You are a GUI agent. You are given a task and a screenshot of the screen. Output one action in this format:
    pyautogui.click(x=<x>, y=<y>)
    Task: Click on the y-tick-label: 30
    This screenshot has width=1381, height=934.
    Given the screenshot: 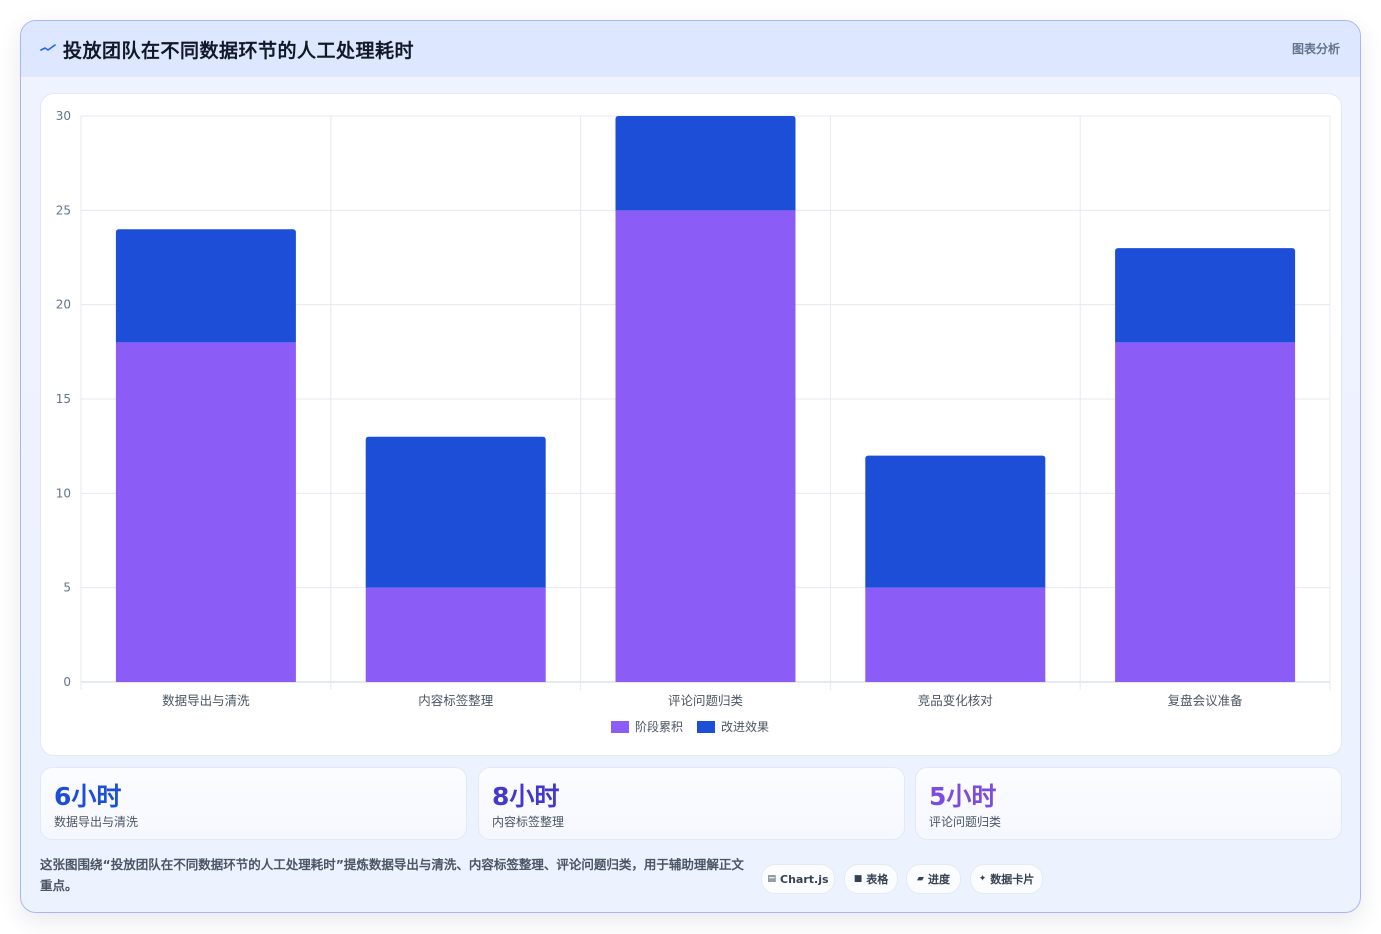 What is the action you would take?
    pyautogui.click(x=63, y=116)
    